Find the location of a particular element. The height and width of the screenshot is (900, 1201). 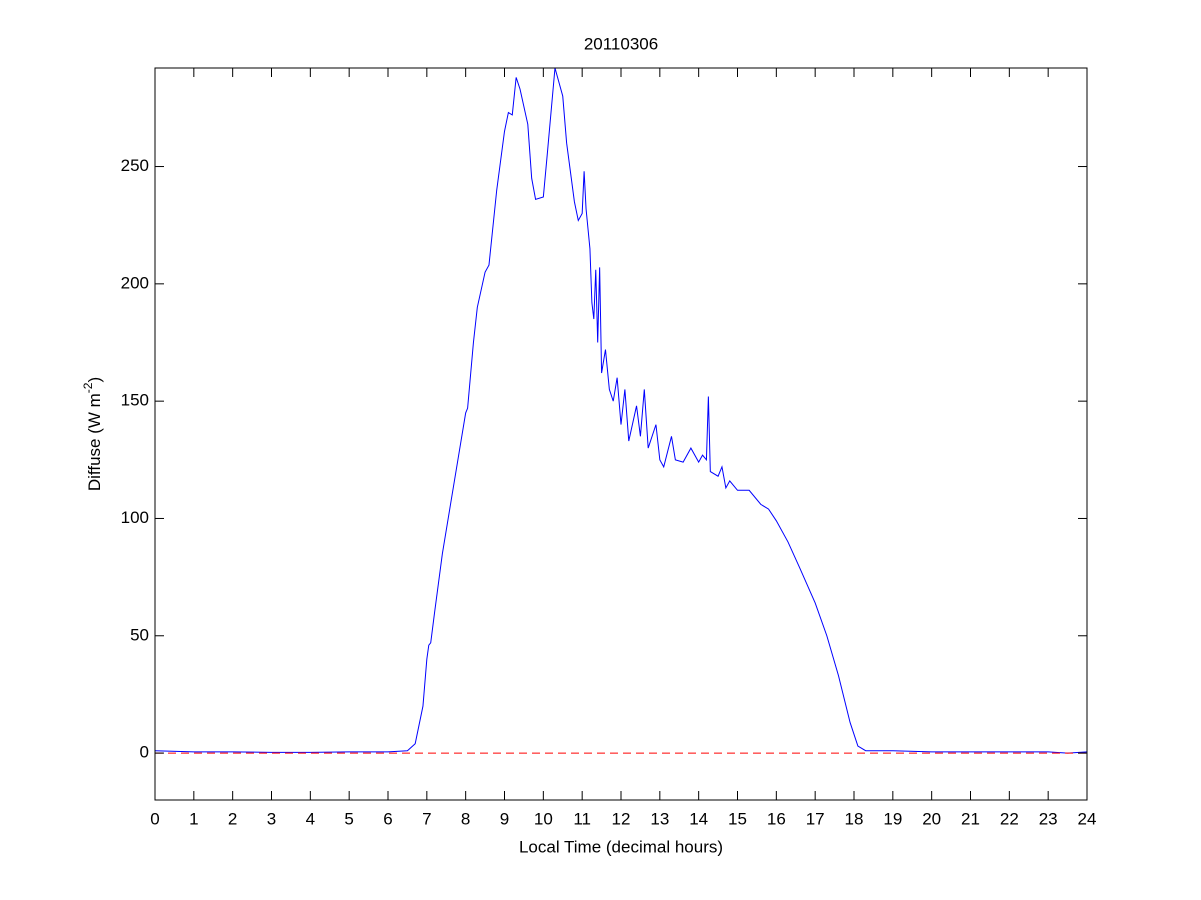

x-tick-label: 8 is located at coordinates (465, 818).